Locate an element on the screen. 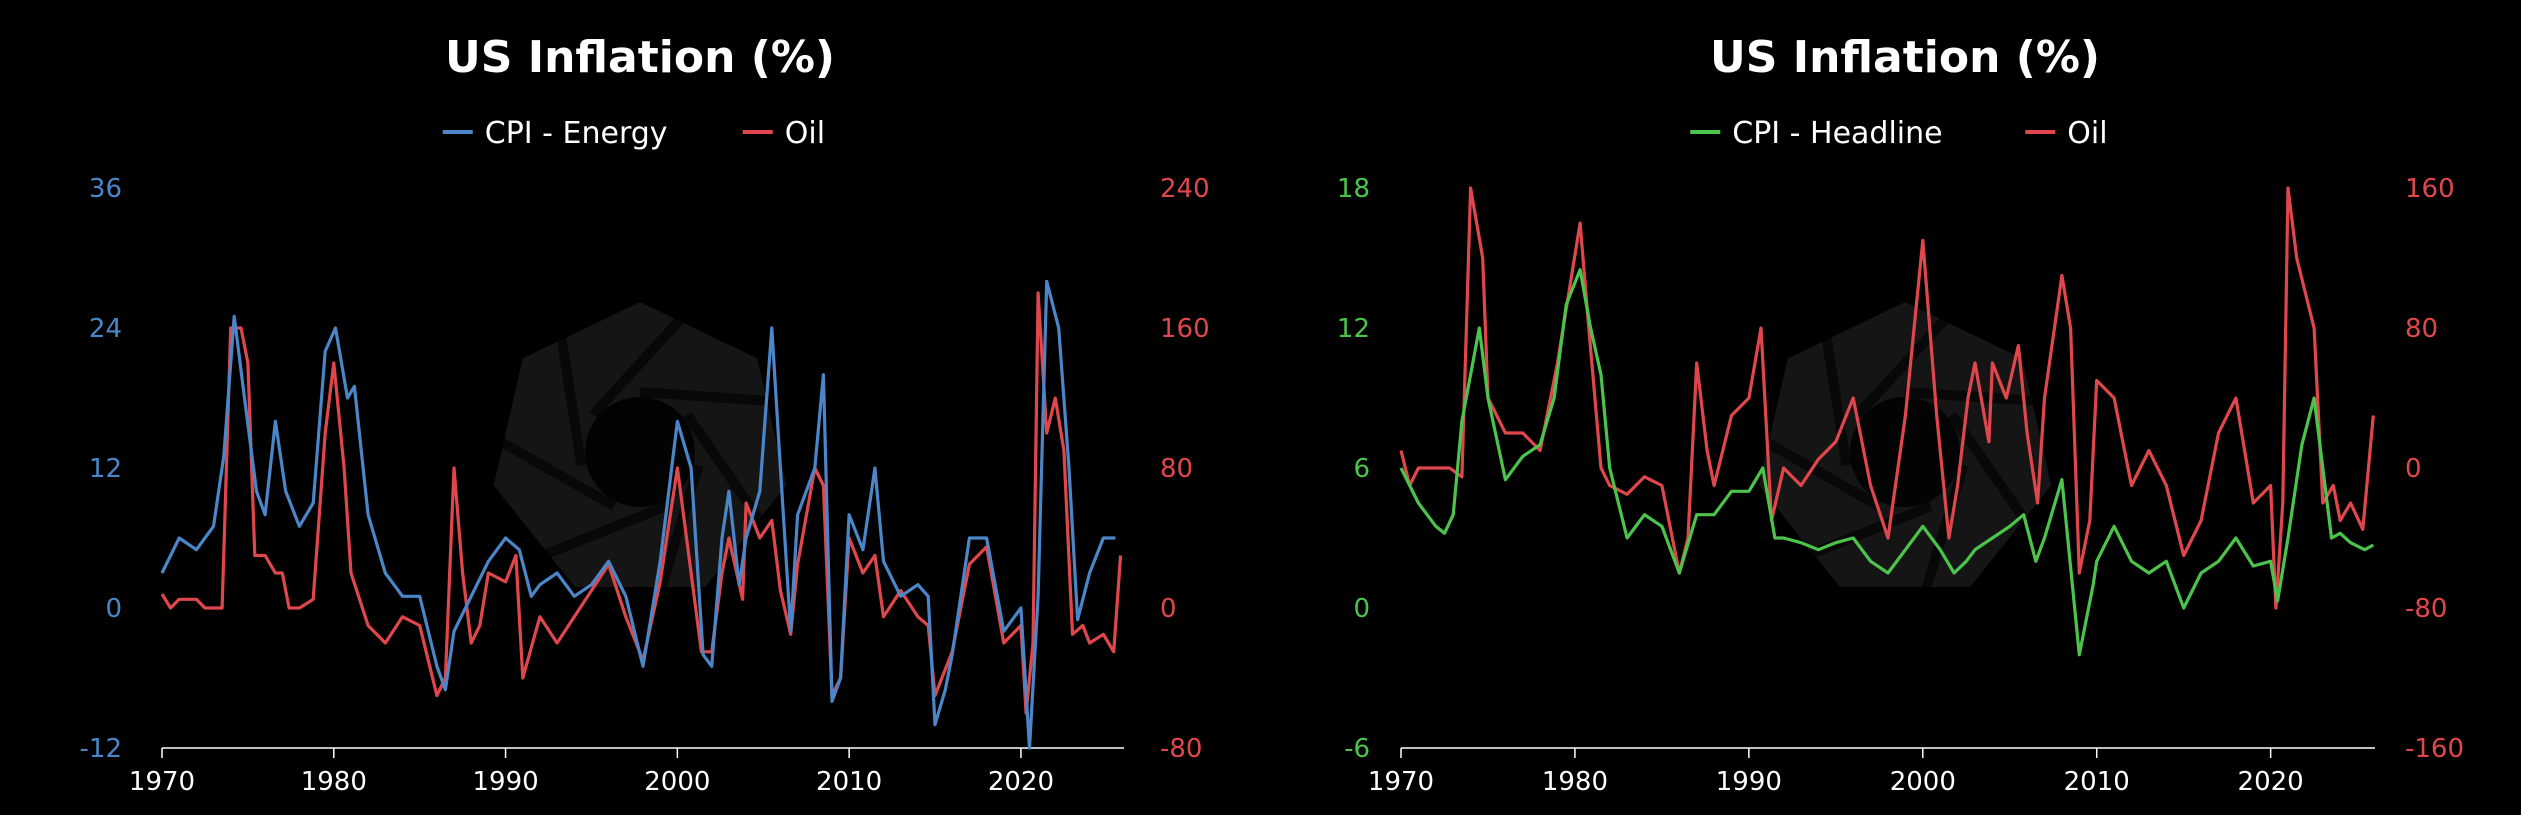 The width and height of the screenshot is (2521, 815). legend-label: CPI - Headline is located at coordinates (1837, 133).